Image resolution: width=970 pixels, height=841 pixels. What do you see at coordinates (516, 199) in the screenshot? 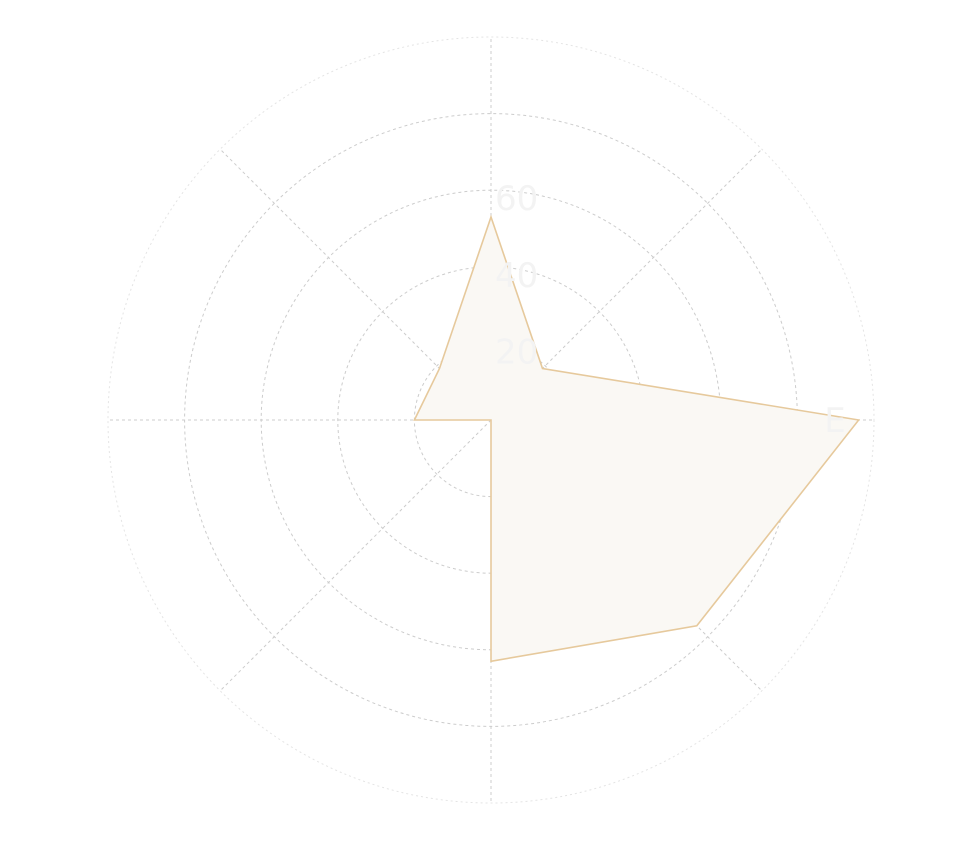
I see `radial-tick-label-60: 60` at bounding box center [516, 199].